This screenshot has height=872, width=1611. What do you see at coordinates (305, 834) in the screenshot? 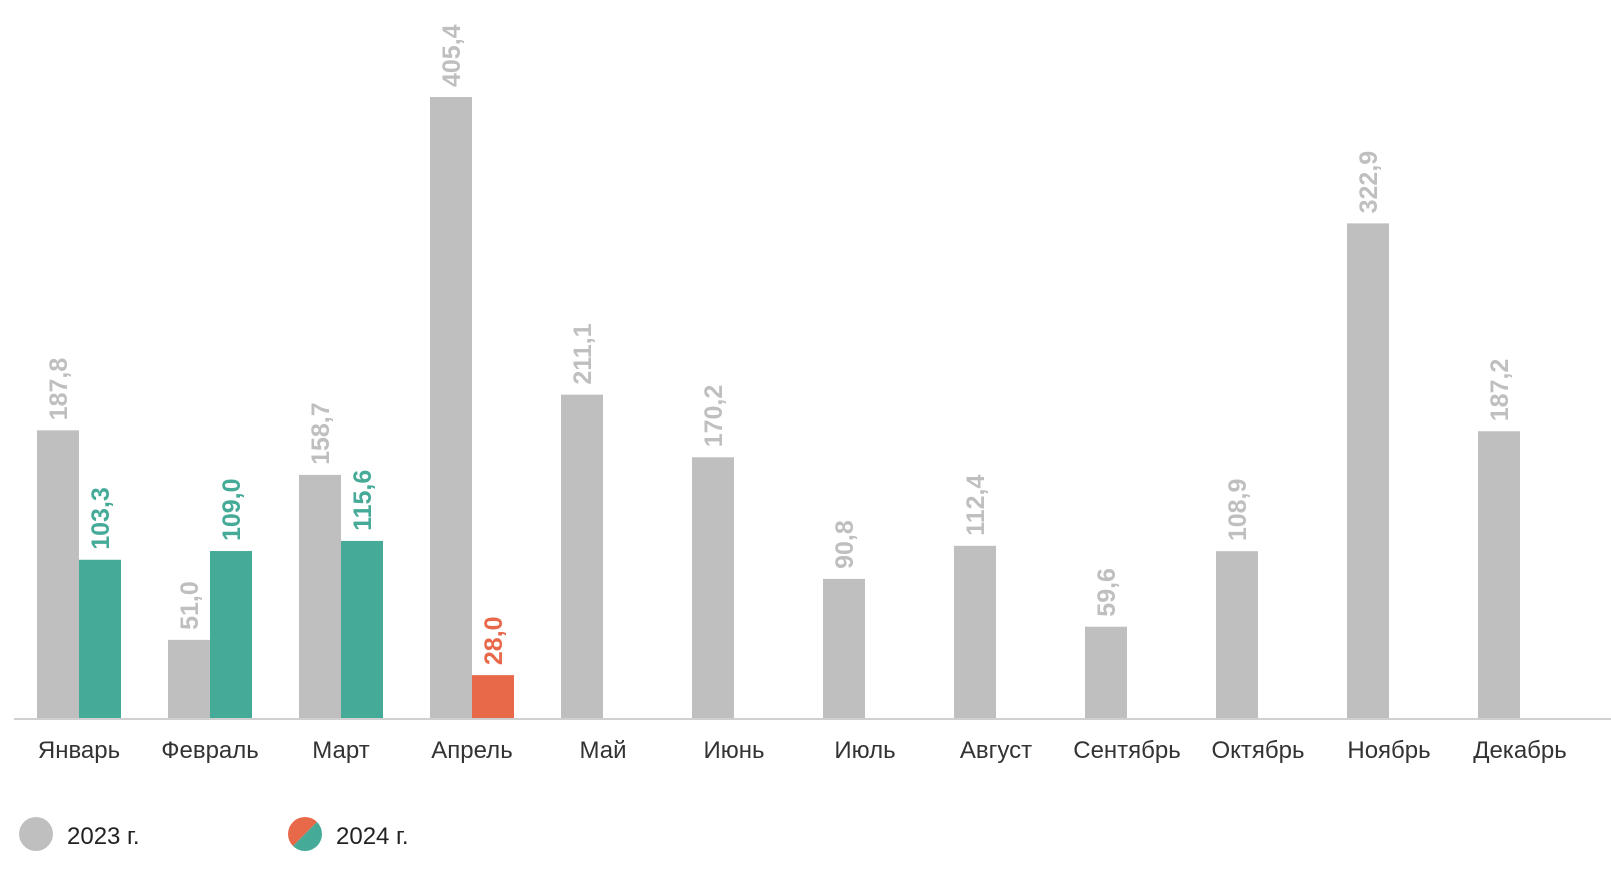
I see `split-circle-icon` at bounding box center [305, 834].